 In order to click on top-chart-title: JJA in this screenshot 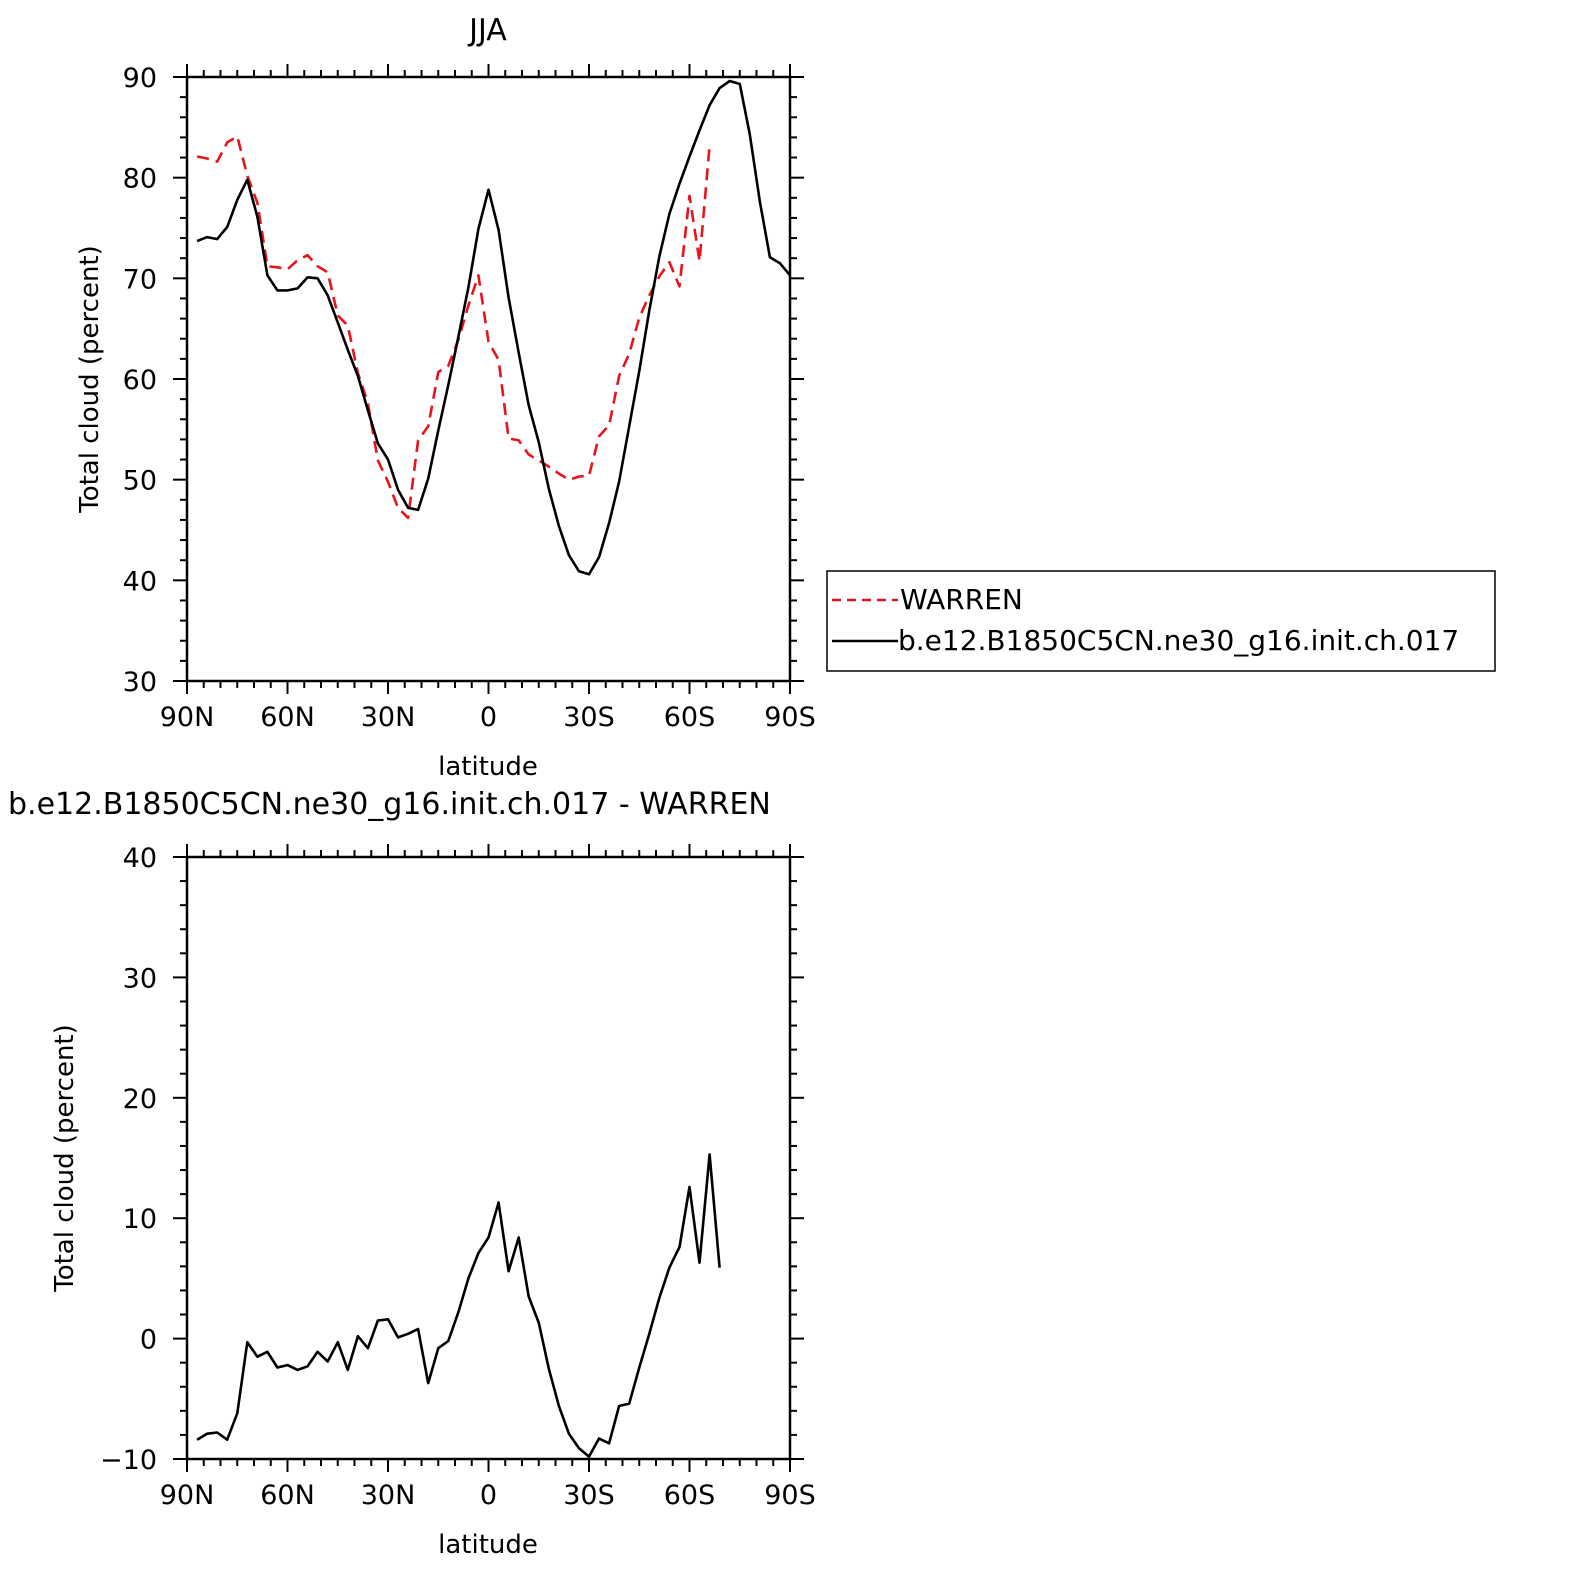, I will do `click(487, 30)`.